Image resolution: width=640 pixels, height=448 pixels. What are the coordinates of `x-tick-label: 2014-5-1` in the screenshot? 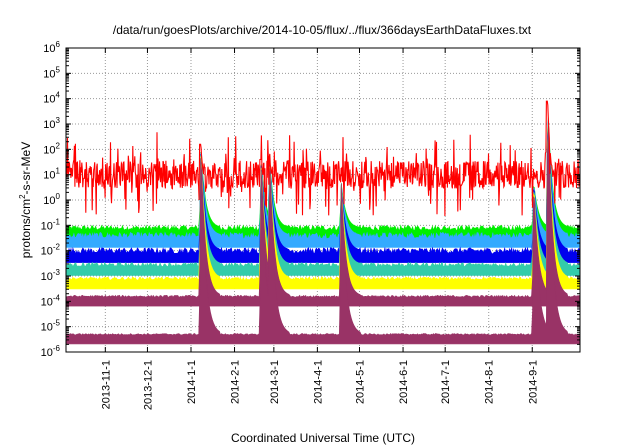 It's located at (361, 382).